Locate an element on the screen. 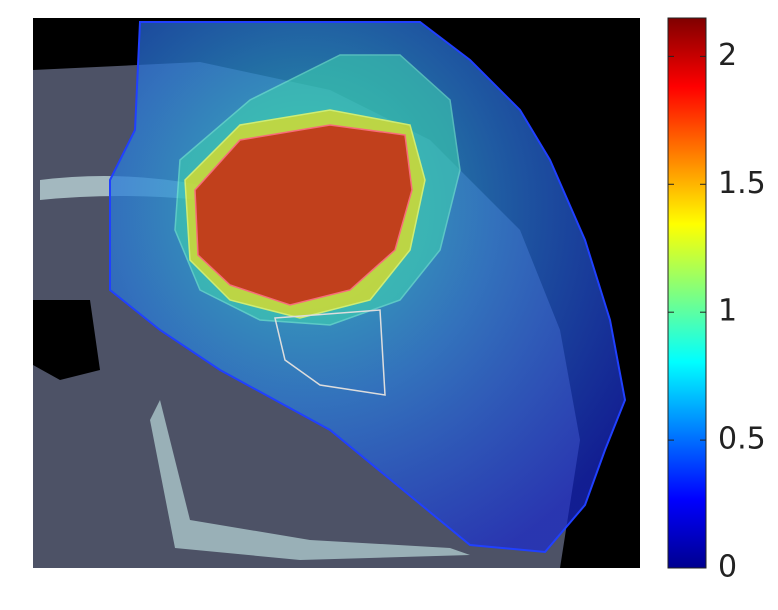 This screenshot has width=778, height=610. colorbar-tick-label: 0 is located at coordinates (727, 567).